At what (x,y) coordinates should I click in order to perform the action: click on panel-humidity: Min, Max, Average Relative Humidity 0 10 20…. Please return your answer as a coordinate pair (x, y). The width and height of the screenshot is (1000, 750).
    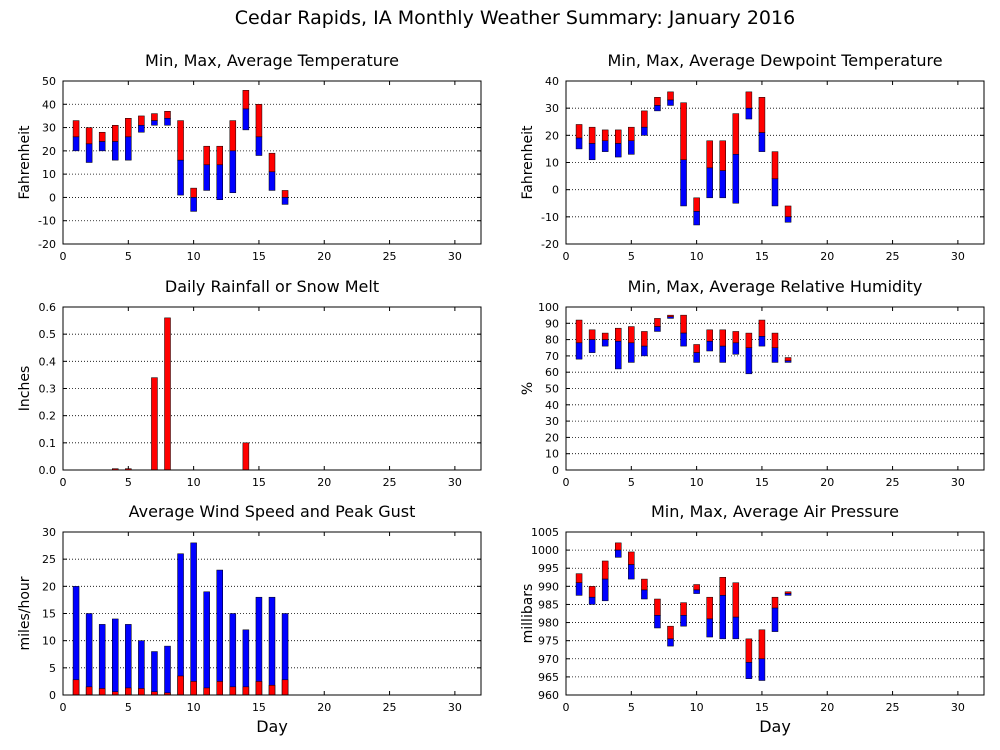
    Looking at the image, I should click on (752, 383).